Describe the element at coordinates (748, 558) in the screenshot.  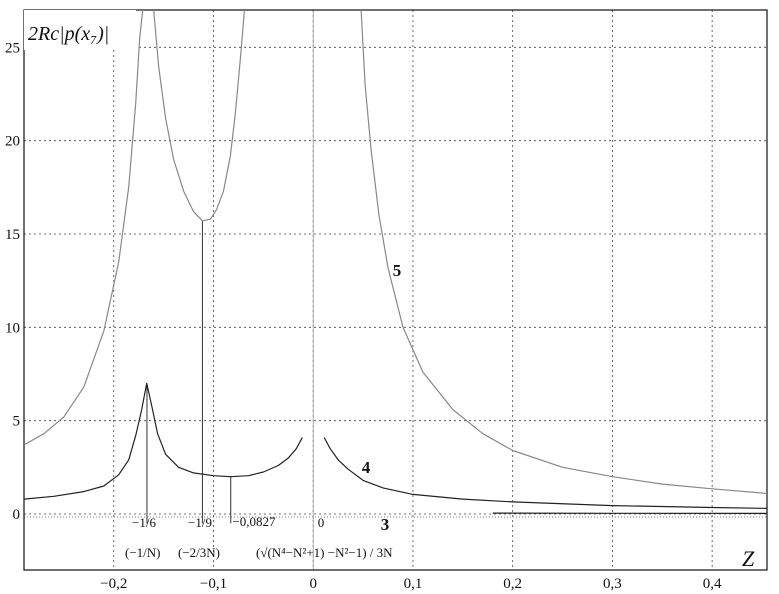
I see `x-axis-label: Z` at that location.